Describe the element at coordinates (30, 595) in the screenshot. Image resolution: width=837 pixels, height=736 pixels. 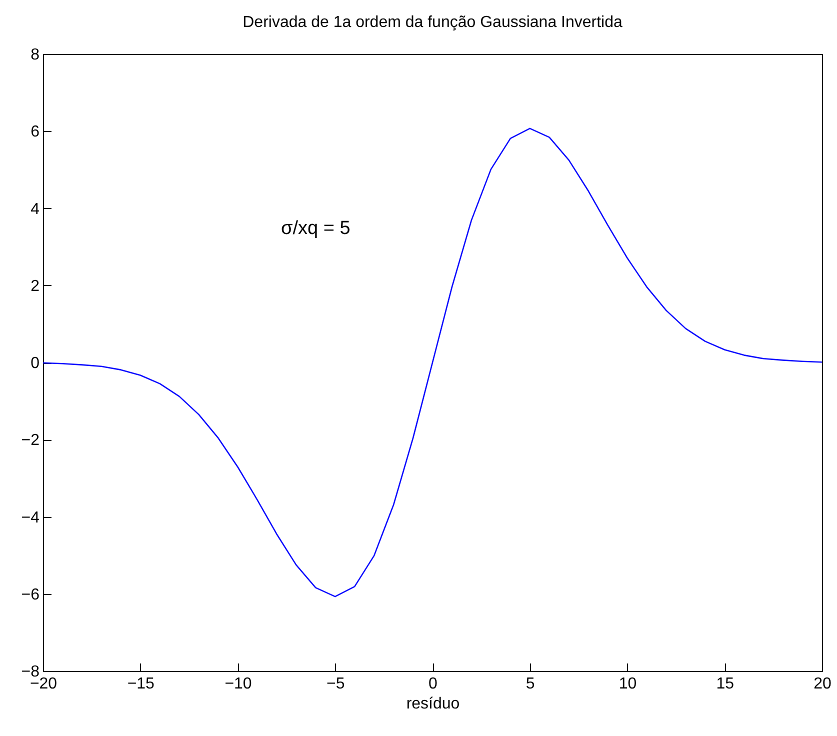
I see `y-tick-label: −6` at that location.